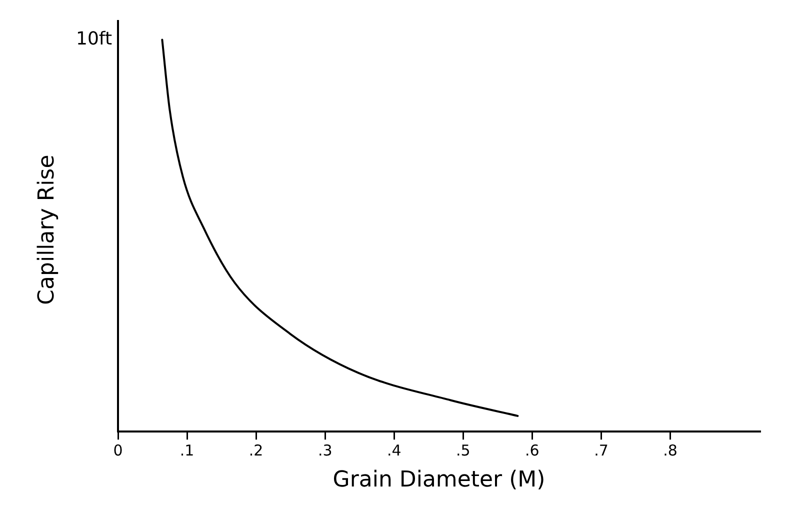  Describe the element at coordinates (532, 450) in the screenshot. I see `x-tick-label: .6` at that location.